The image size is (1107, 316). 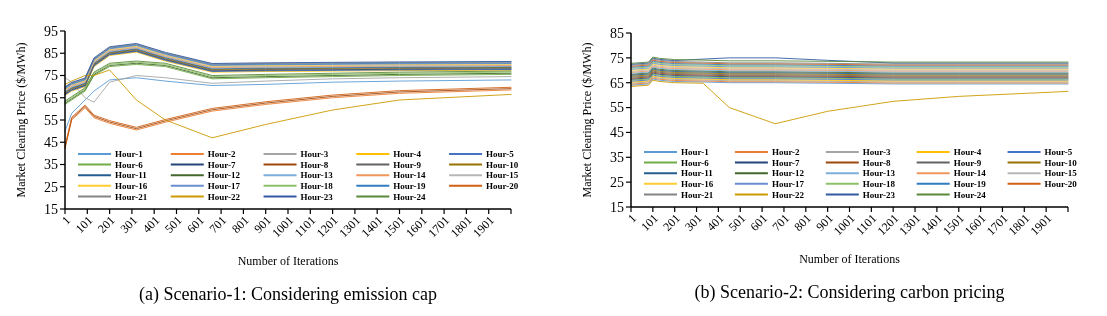 I want to click on x-tick-label: 1601, so click(x=416, y=227).